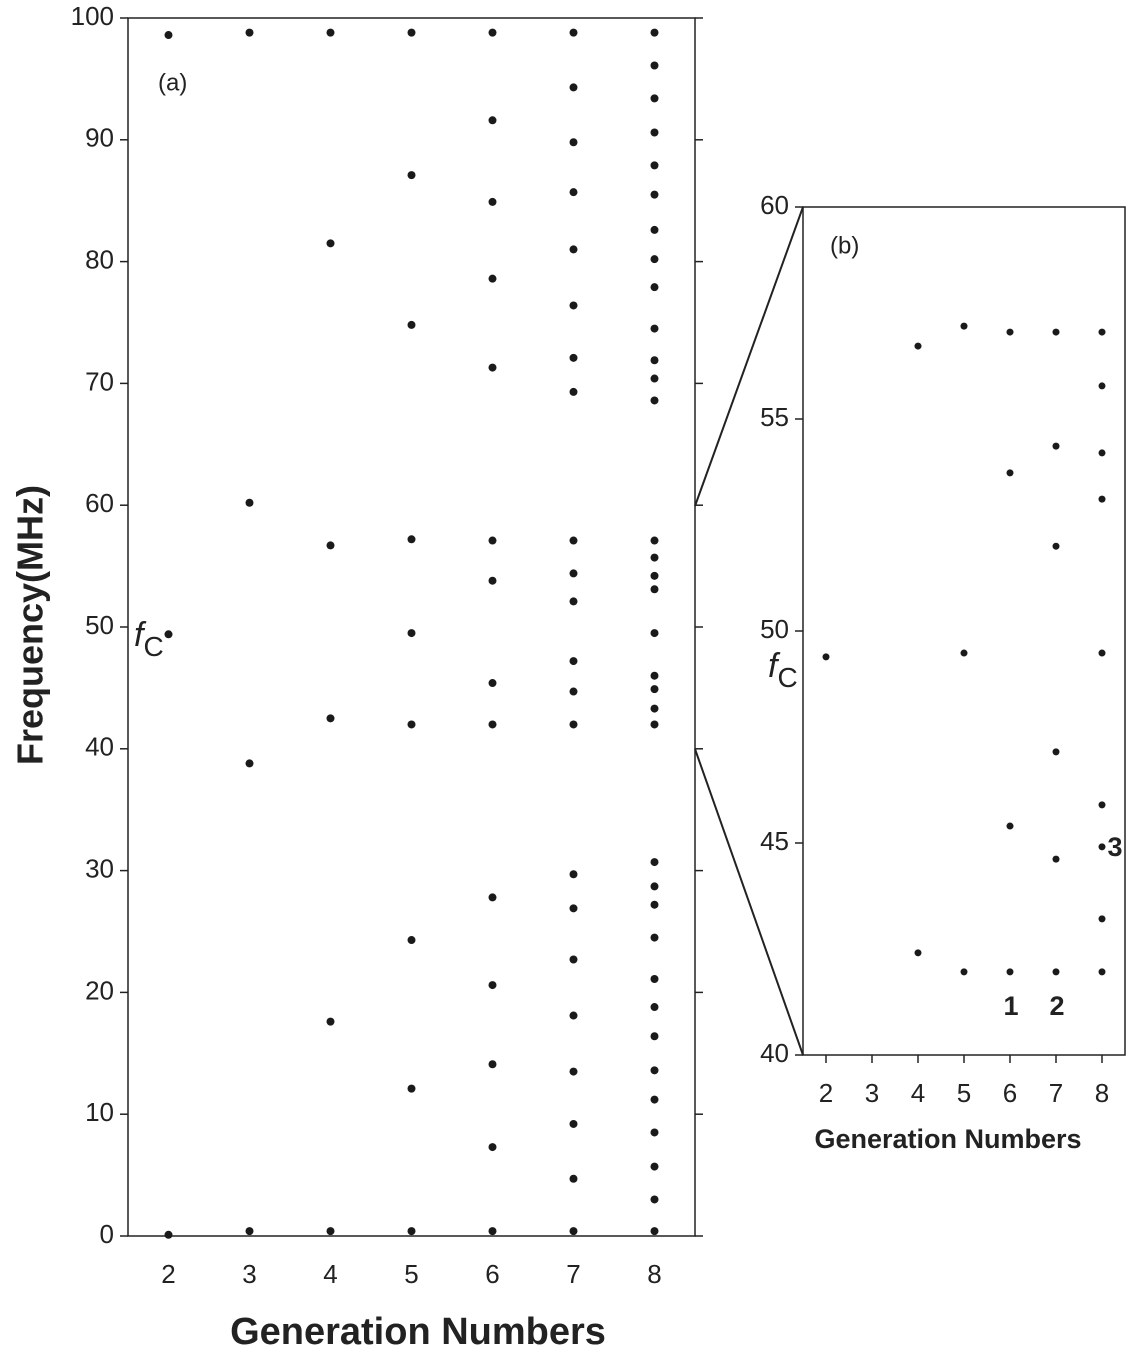 Image resolution: width=1138 pixels, height=1354 pixels. What do you see at coordinates (249, 1274) in the screenshot?
I see `x-tick-label: 3` at bounding box center [249, 1274].